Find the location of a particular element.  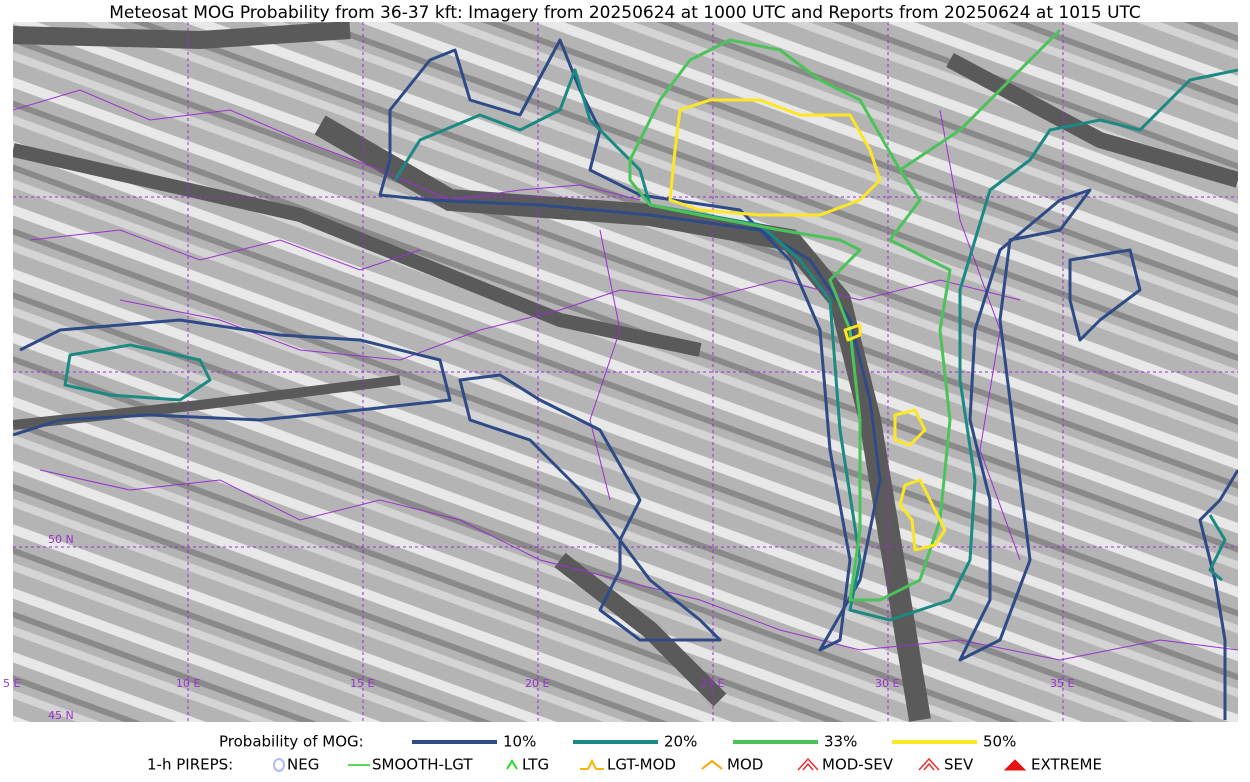

grid-label: 20 E is located at coordinates (537, 683).